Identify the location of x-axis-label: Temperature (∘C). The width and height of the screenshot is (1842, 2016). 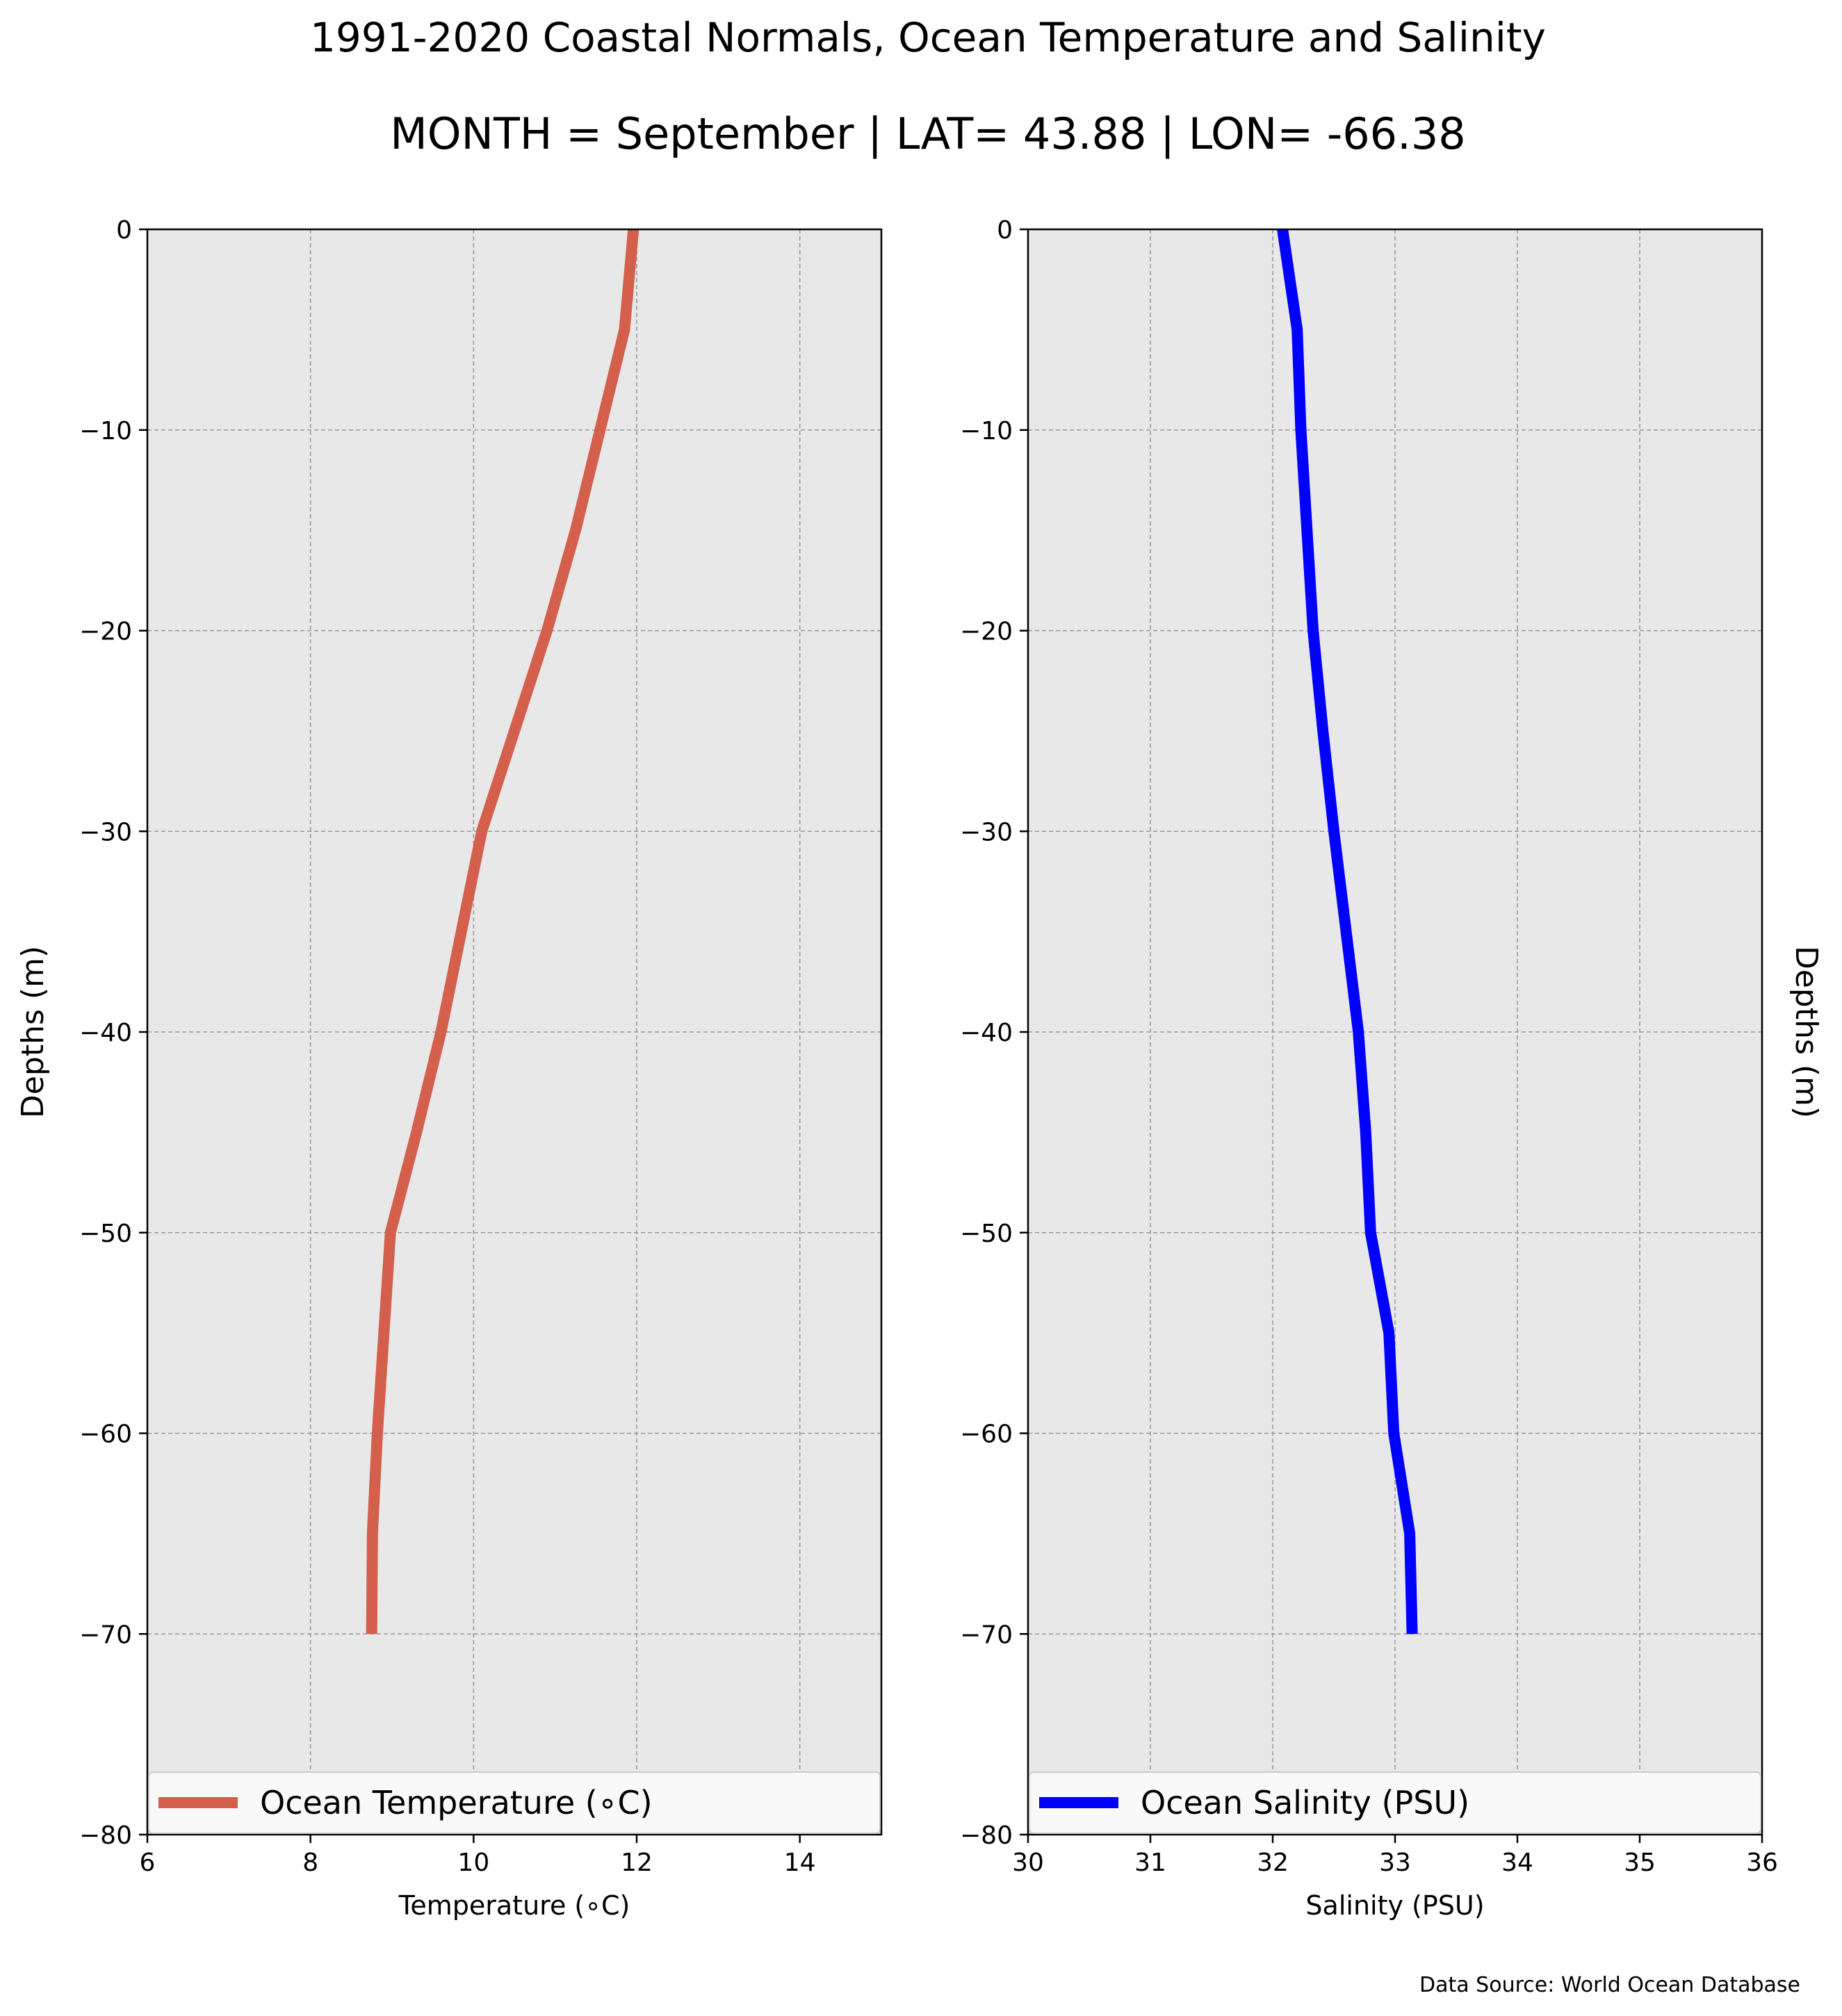
(514, 1906).